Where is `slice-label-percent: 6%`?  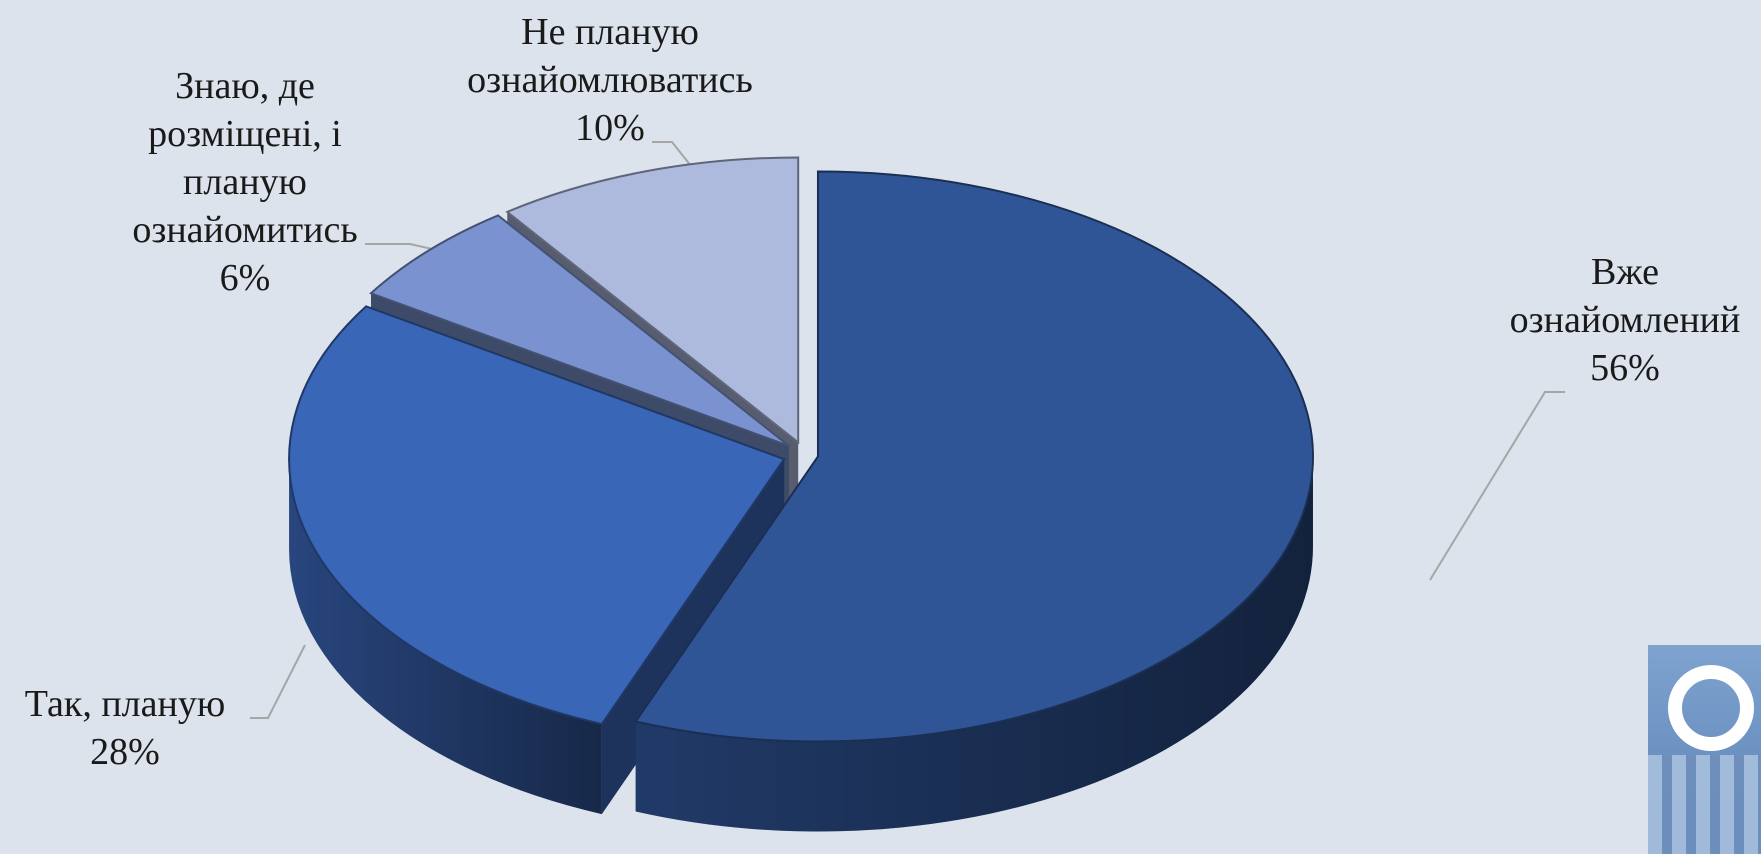
slice-label-percent: 6% is located at coordinates (245, 278).